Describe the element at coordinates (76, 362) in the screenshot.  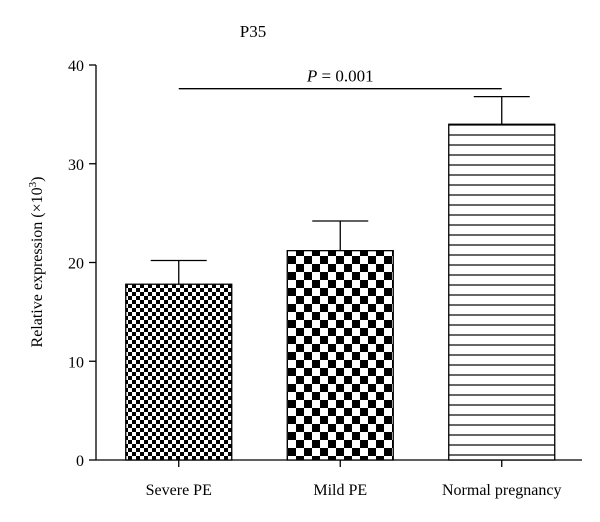
I see `y-tick-label: 10` at that location.